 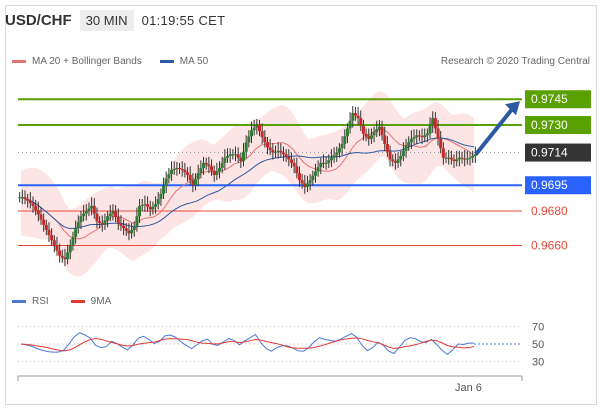 What do you see at coordinates (72, 301) in the screenshot?
I see `rsi-legend: RSI 9MA` at bounding box center [72, 301].